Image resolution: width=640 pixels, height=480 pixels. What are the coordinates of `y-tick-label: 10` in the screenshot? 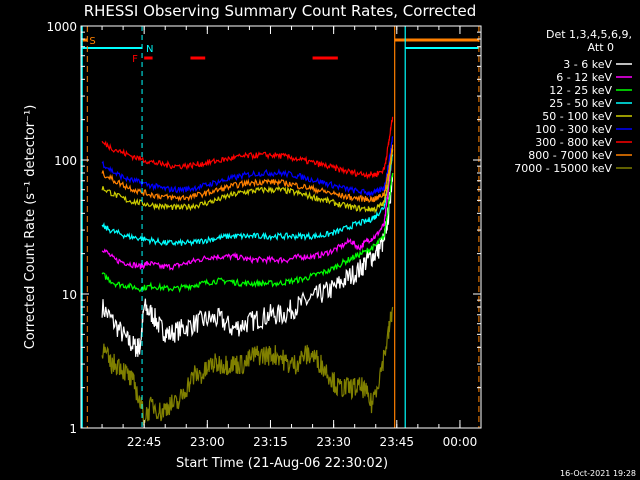 It's located at (69, 295).